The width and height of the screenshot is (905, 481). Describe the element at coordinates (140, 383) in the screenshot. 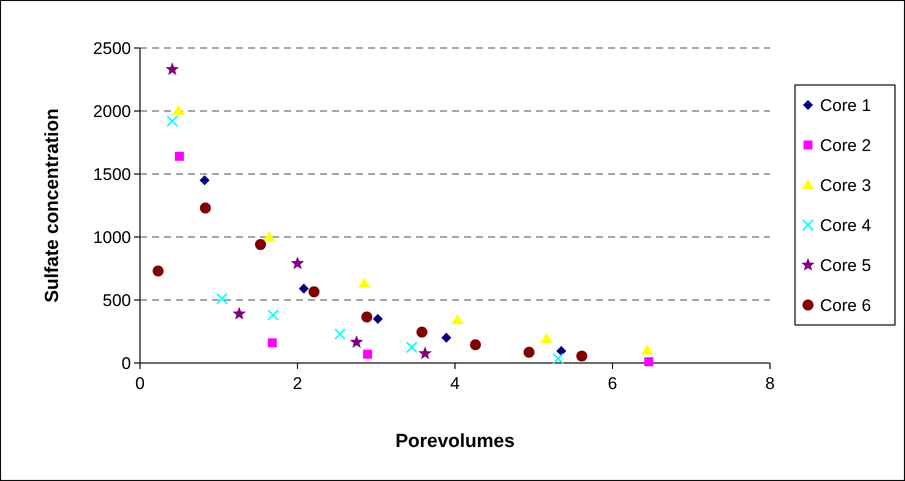

I see `x-tick-label: 0` at that location.